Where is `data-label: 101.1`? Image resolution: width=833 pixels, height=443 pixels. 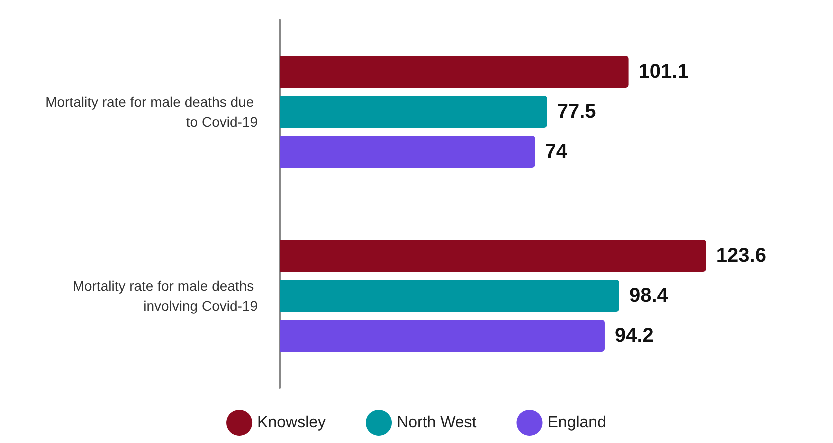 data-label: 101.1 is located at coordinates (663, 72).